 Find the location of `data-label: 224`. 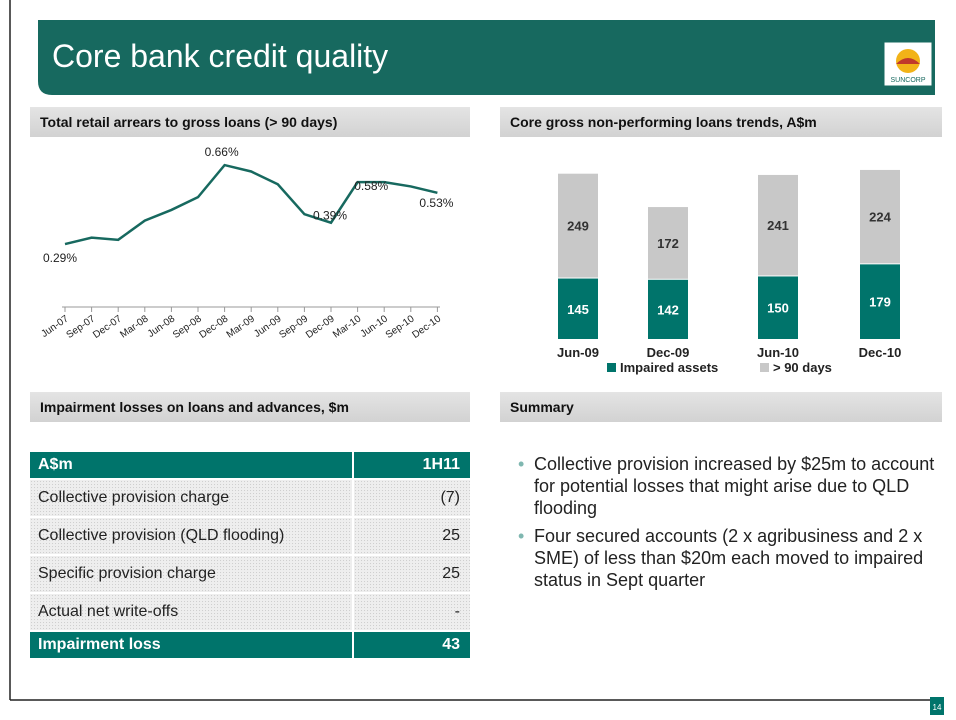

data-label: 224 is located at coordinates (880, 217).